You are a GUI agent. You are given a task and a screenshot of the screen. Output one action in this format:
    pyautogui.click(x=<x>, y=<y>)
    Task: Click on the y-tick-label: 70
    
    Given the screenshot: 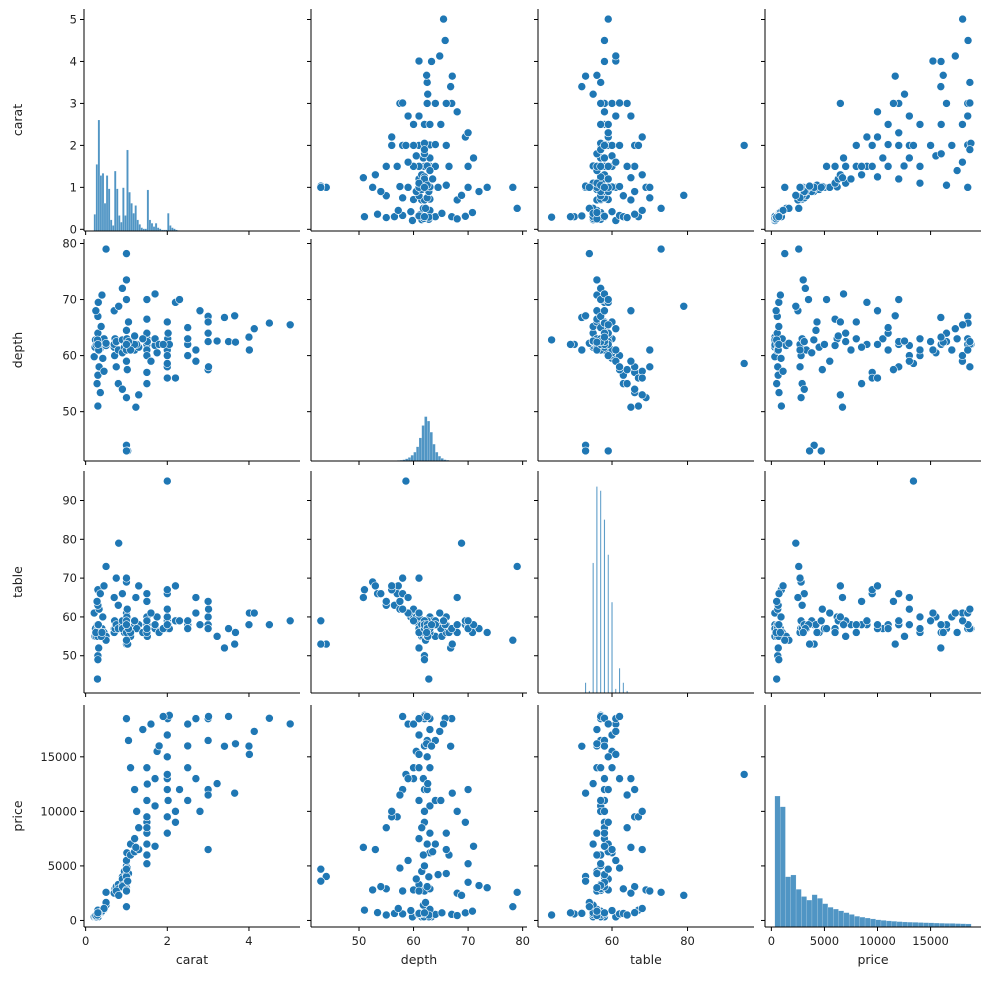 What is the action you would take?
    pyautogui.click(x=69, y=300)
    